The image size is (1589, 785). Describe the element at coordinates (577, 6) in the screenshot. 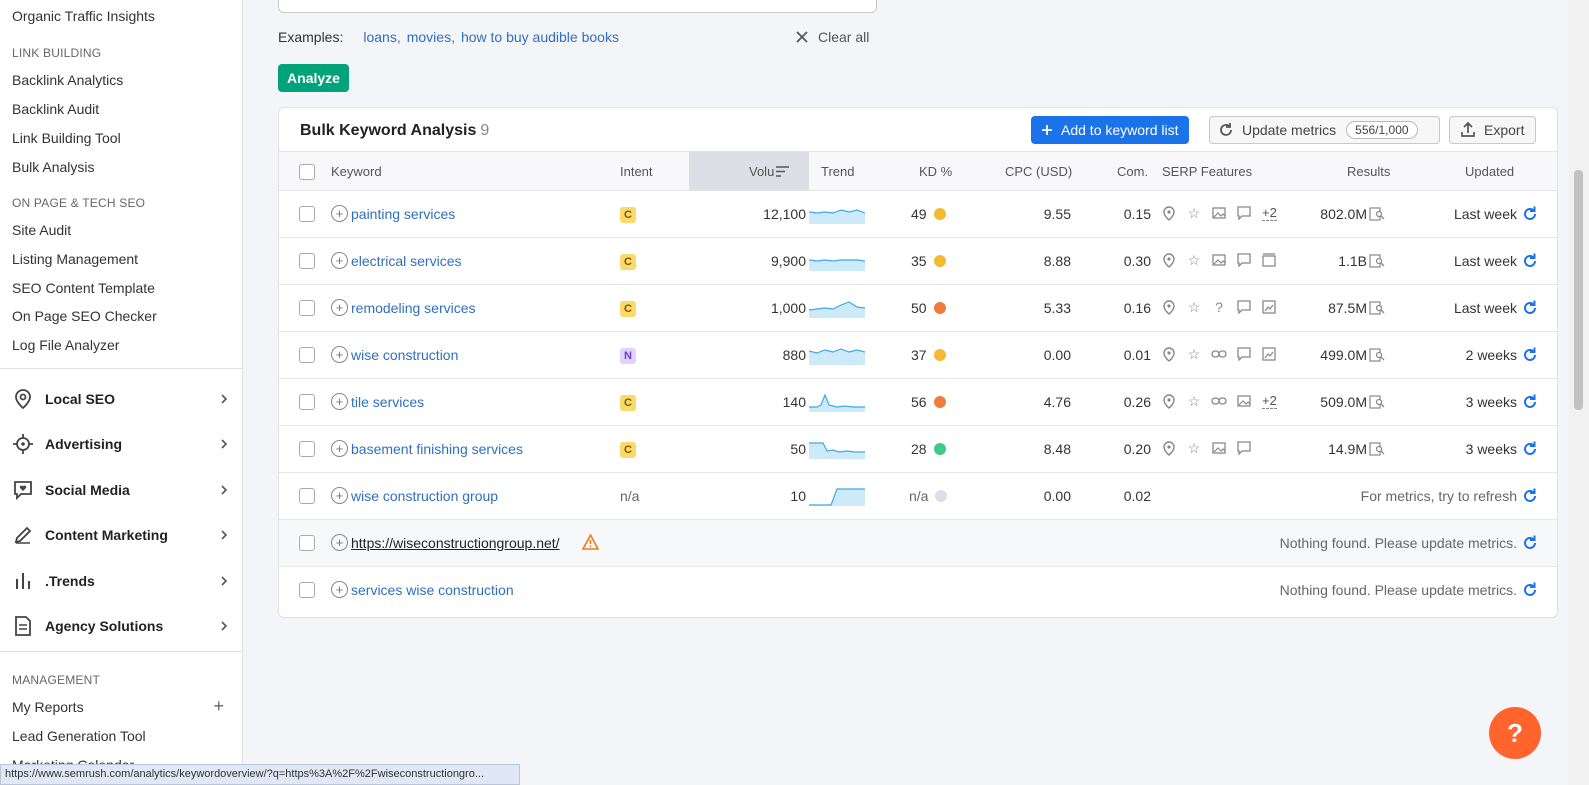

I see `keyword-input` at that location.